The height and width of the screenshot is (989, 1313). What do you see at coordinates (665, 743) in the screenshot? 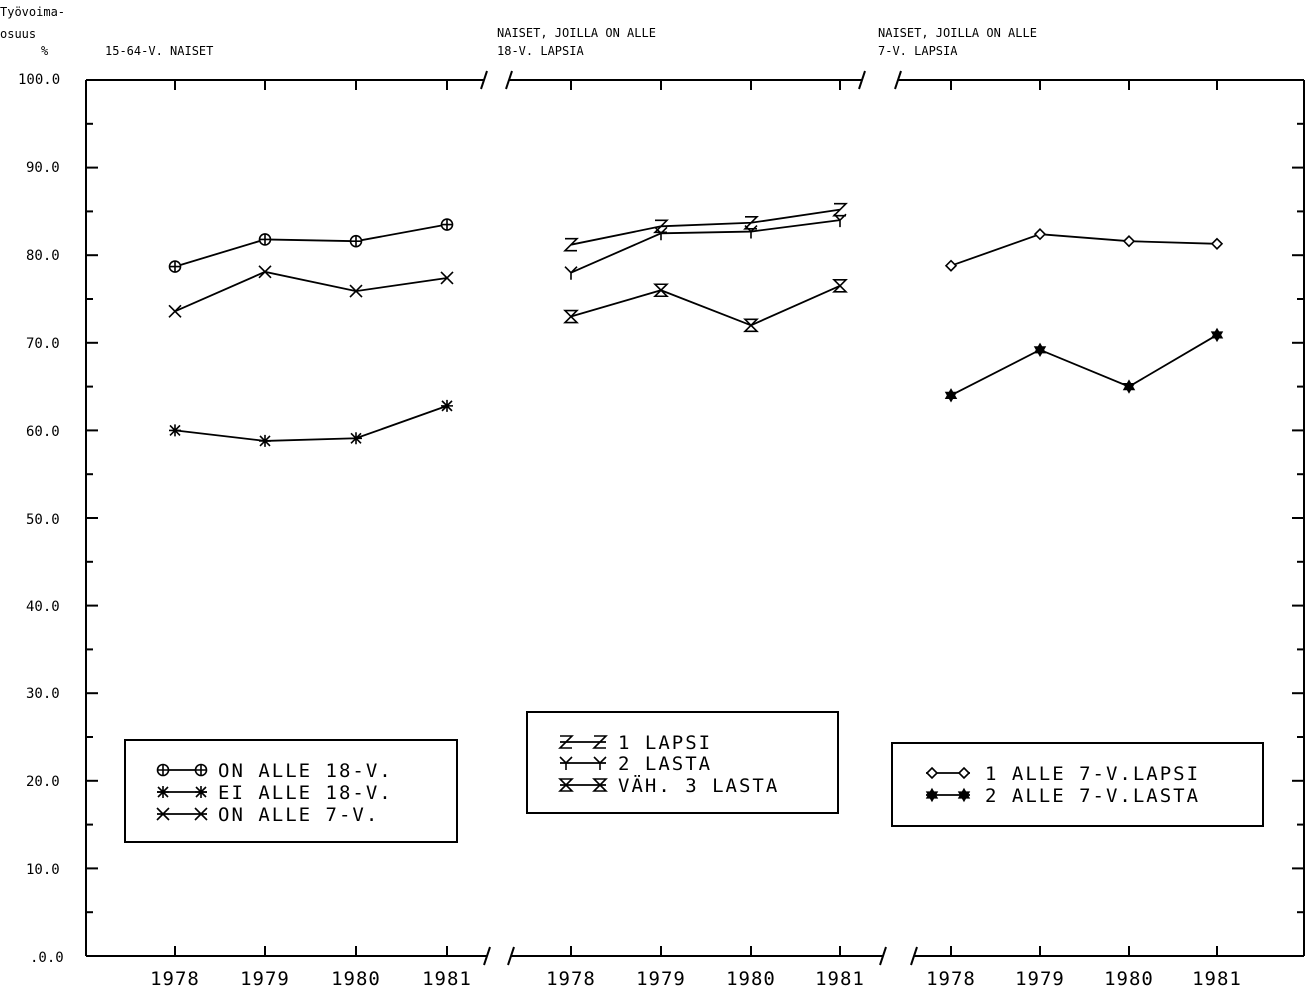
I see `legend-label: 1 LAPSI` at bounding box center [665, 743].